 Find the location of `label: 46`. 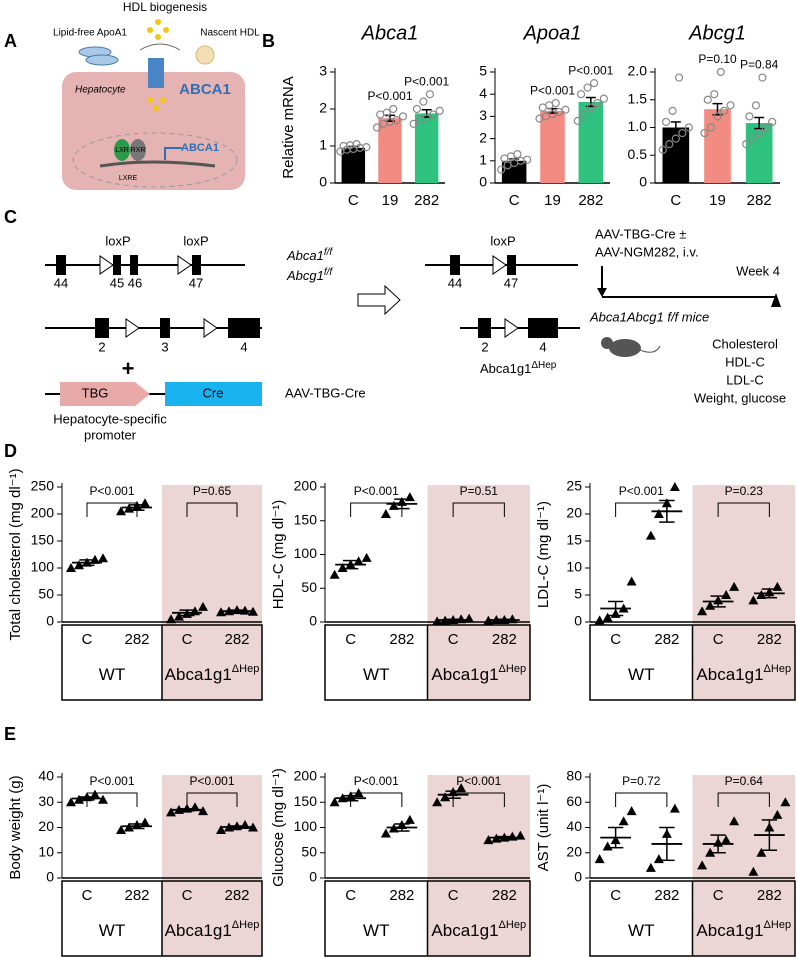

label: 46 is located at coordinates (135, 282).